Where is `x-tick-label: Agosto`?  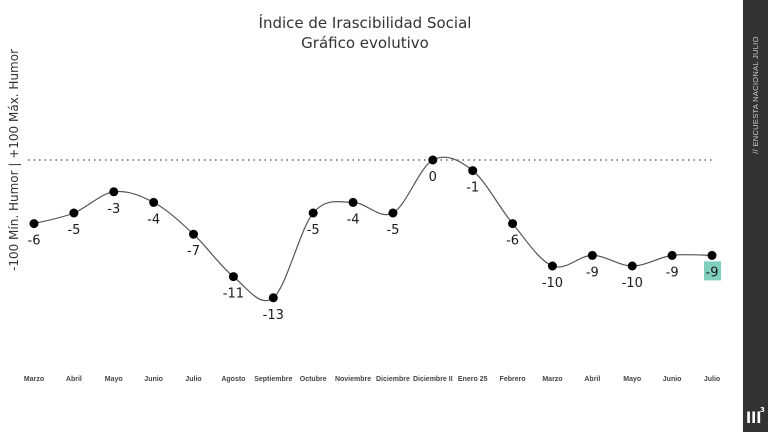
x-tick-label: Agosto is located at coordinates (233, 379).